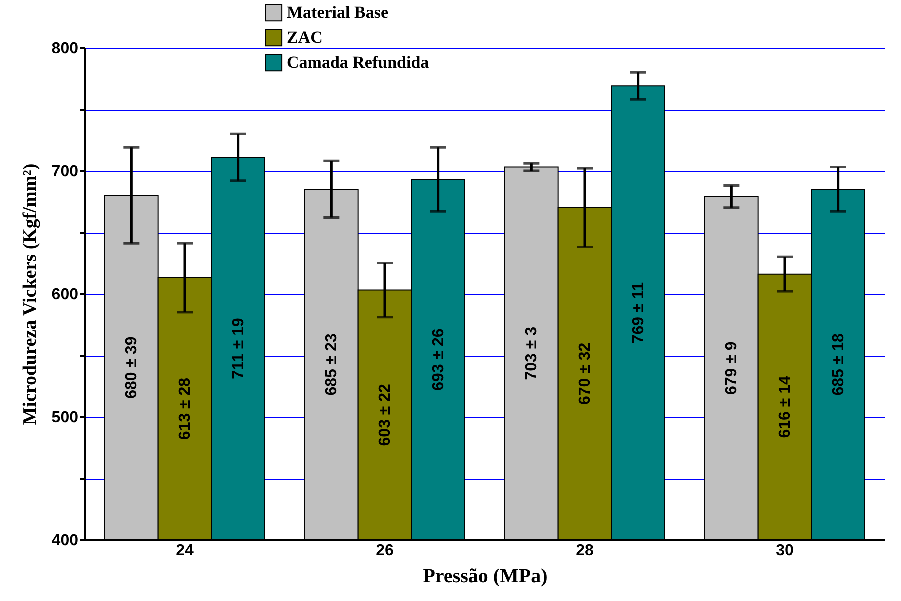 Image resolution: width=901 pixels, height=601 pixels. What do you see at coordinates (485, 577) in the screenshot?
I see `x-axis-title: Pressão (MPa)` at bounding box center [485, 577].